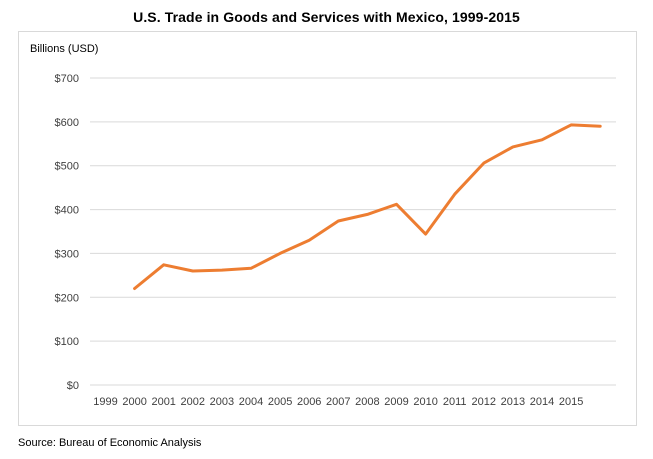 This screenshot has height=459, width=653. Describe the element at coordinates (64, 49) in the screenshot. I see `y-axis-label: Billions (USD)` at that location.